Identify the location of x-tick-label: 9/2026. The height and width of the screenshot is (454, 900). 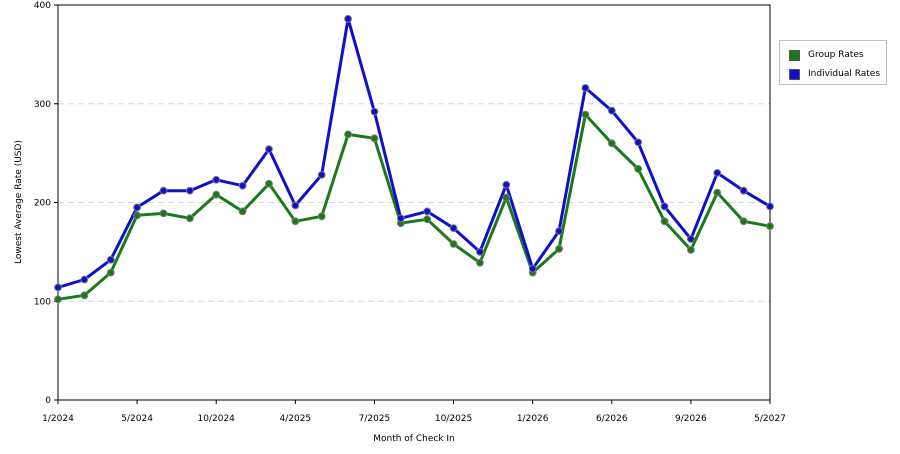
(691, 419).